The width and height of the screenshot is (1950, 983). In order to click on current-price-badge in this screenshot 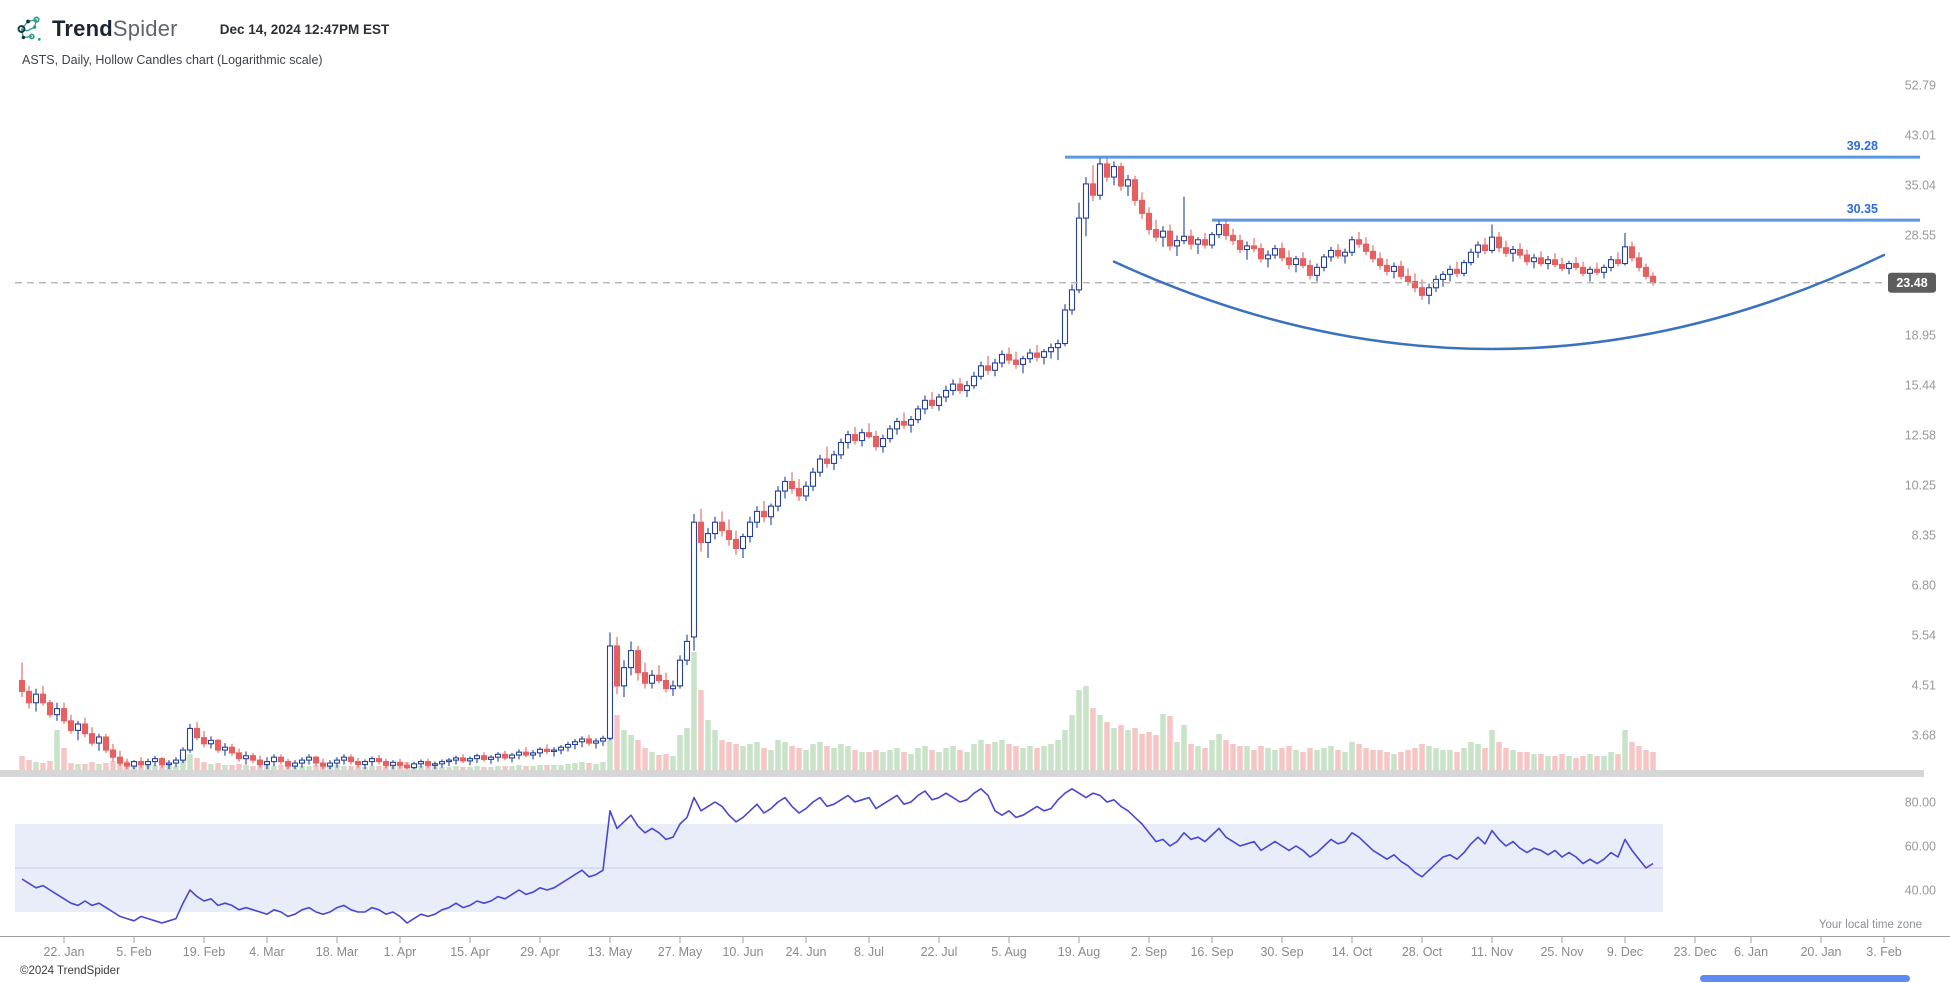, I will do `click(1912, 282)`.